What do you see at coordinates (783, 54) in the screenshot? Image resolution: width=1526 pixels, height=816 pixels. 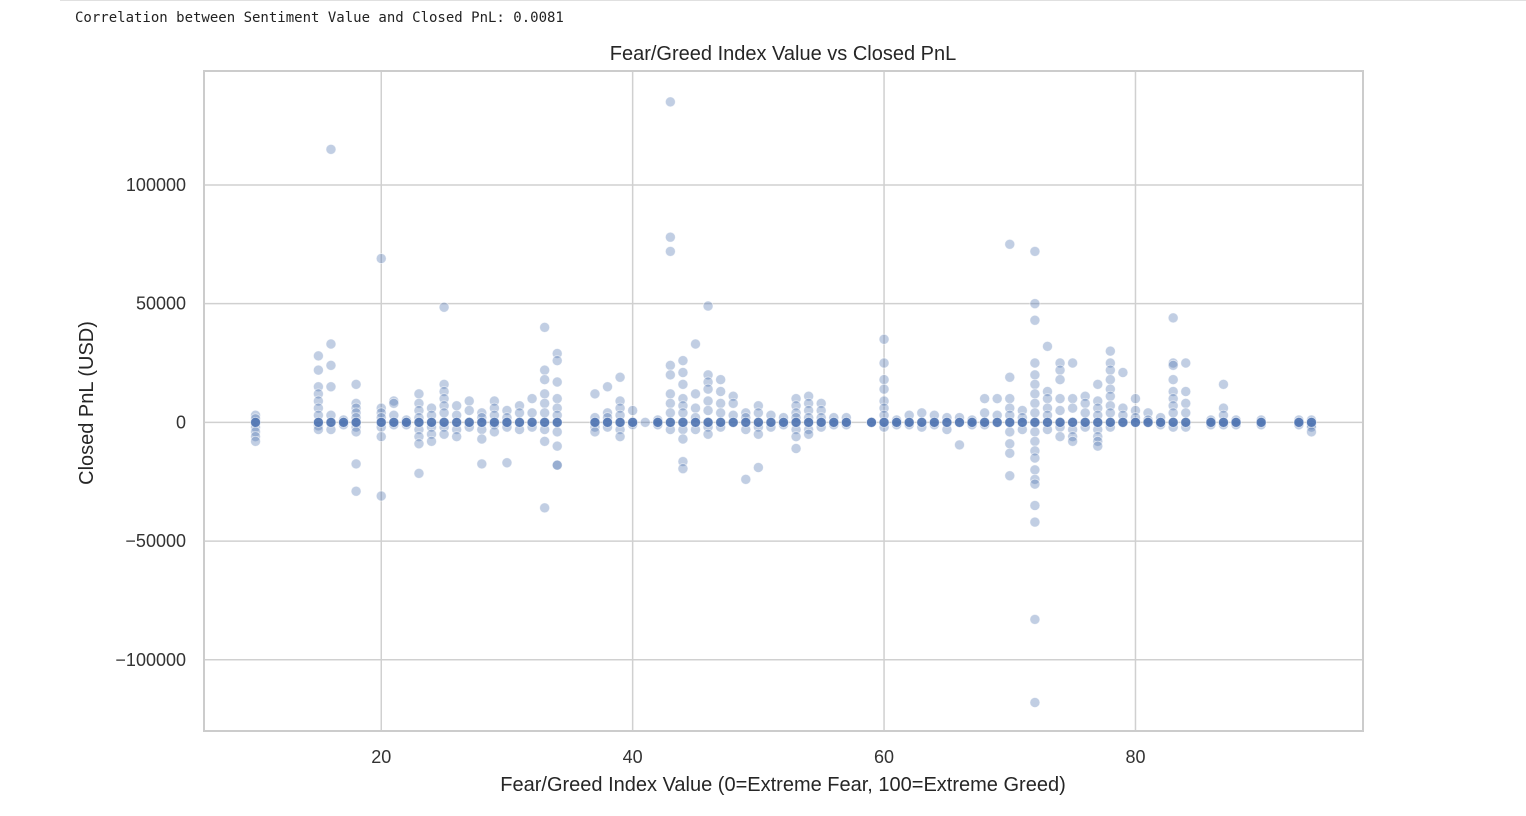 I see `chart-title: Fear/Greed Index Value vs Closed PnL` at bounding box center [783, 54].